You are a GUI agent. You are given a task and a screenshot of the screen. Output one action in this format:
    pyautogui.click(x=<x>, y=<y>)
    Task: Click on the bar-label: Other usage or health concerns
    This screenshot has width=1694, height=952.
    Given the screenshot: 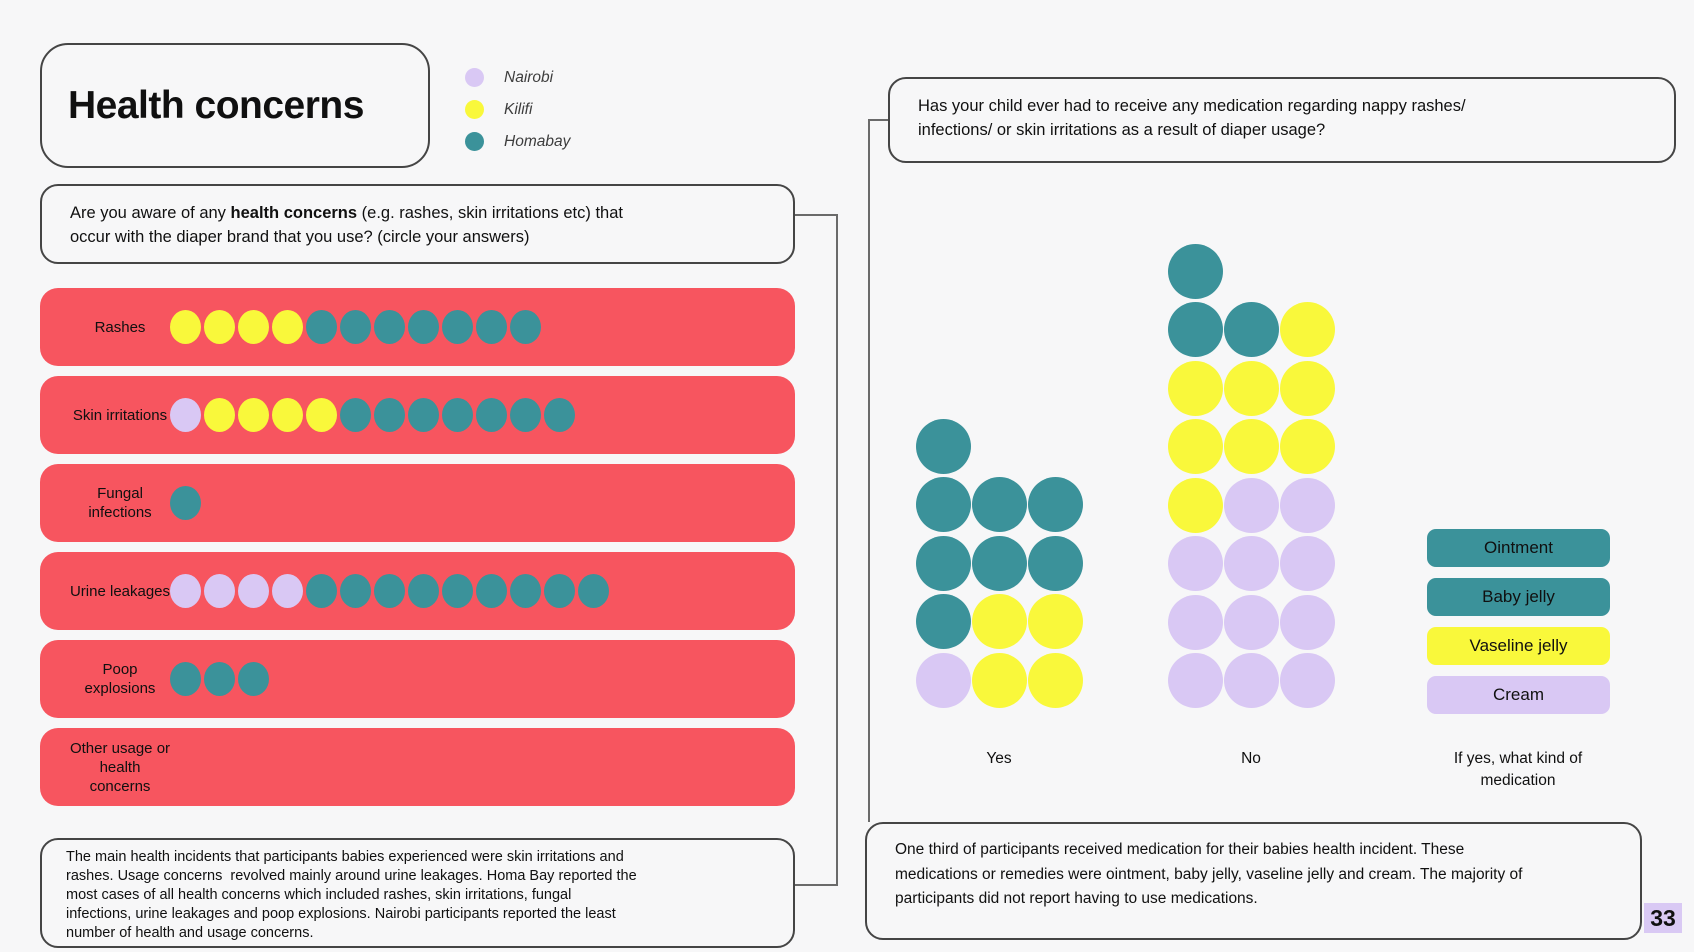 What is the action you would take?
    pyautogui.click(x=120, y=767)
    